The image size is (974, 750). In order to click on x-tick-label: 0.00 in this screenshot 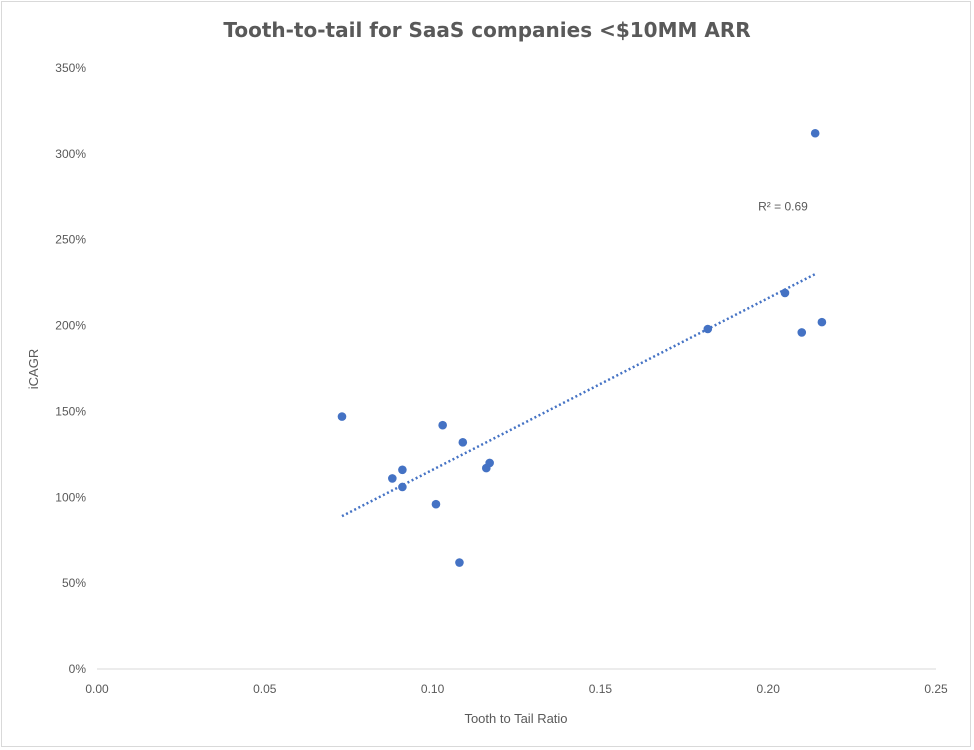, I will do `click(97, 689)`.